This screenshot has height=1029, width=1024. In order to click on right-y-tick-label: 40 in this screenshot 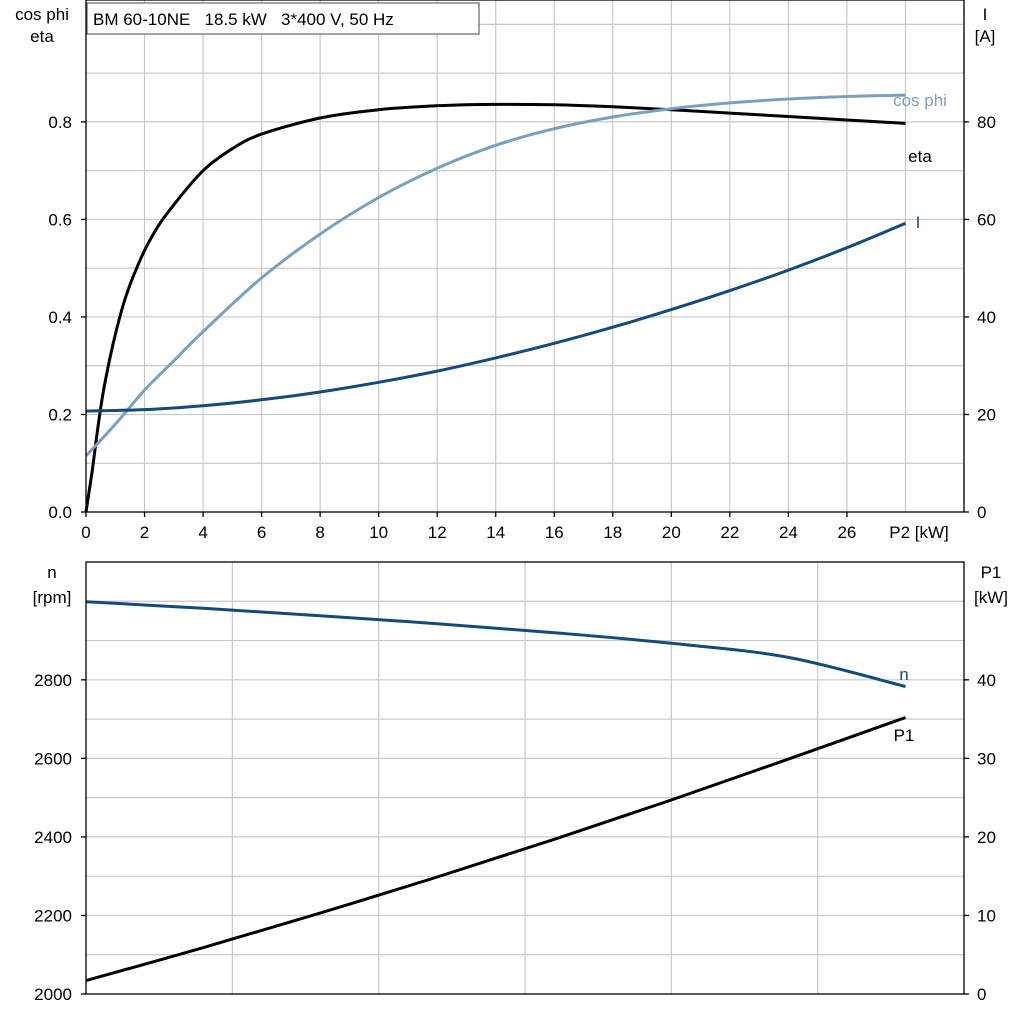, I will do `click(986, 317)`.